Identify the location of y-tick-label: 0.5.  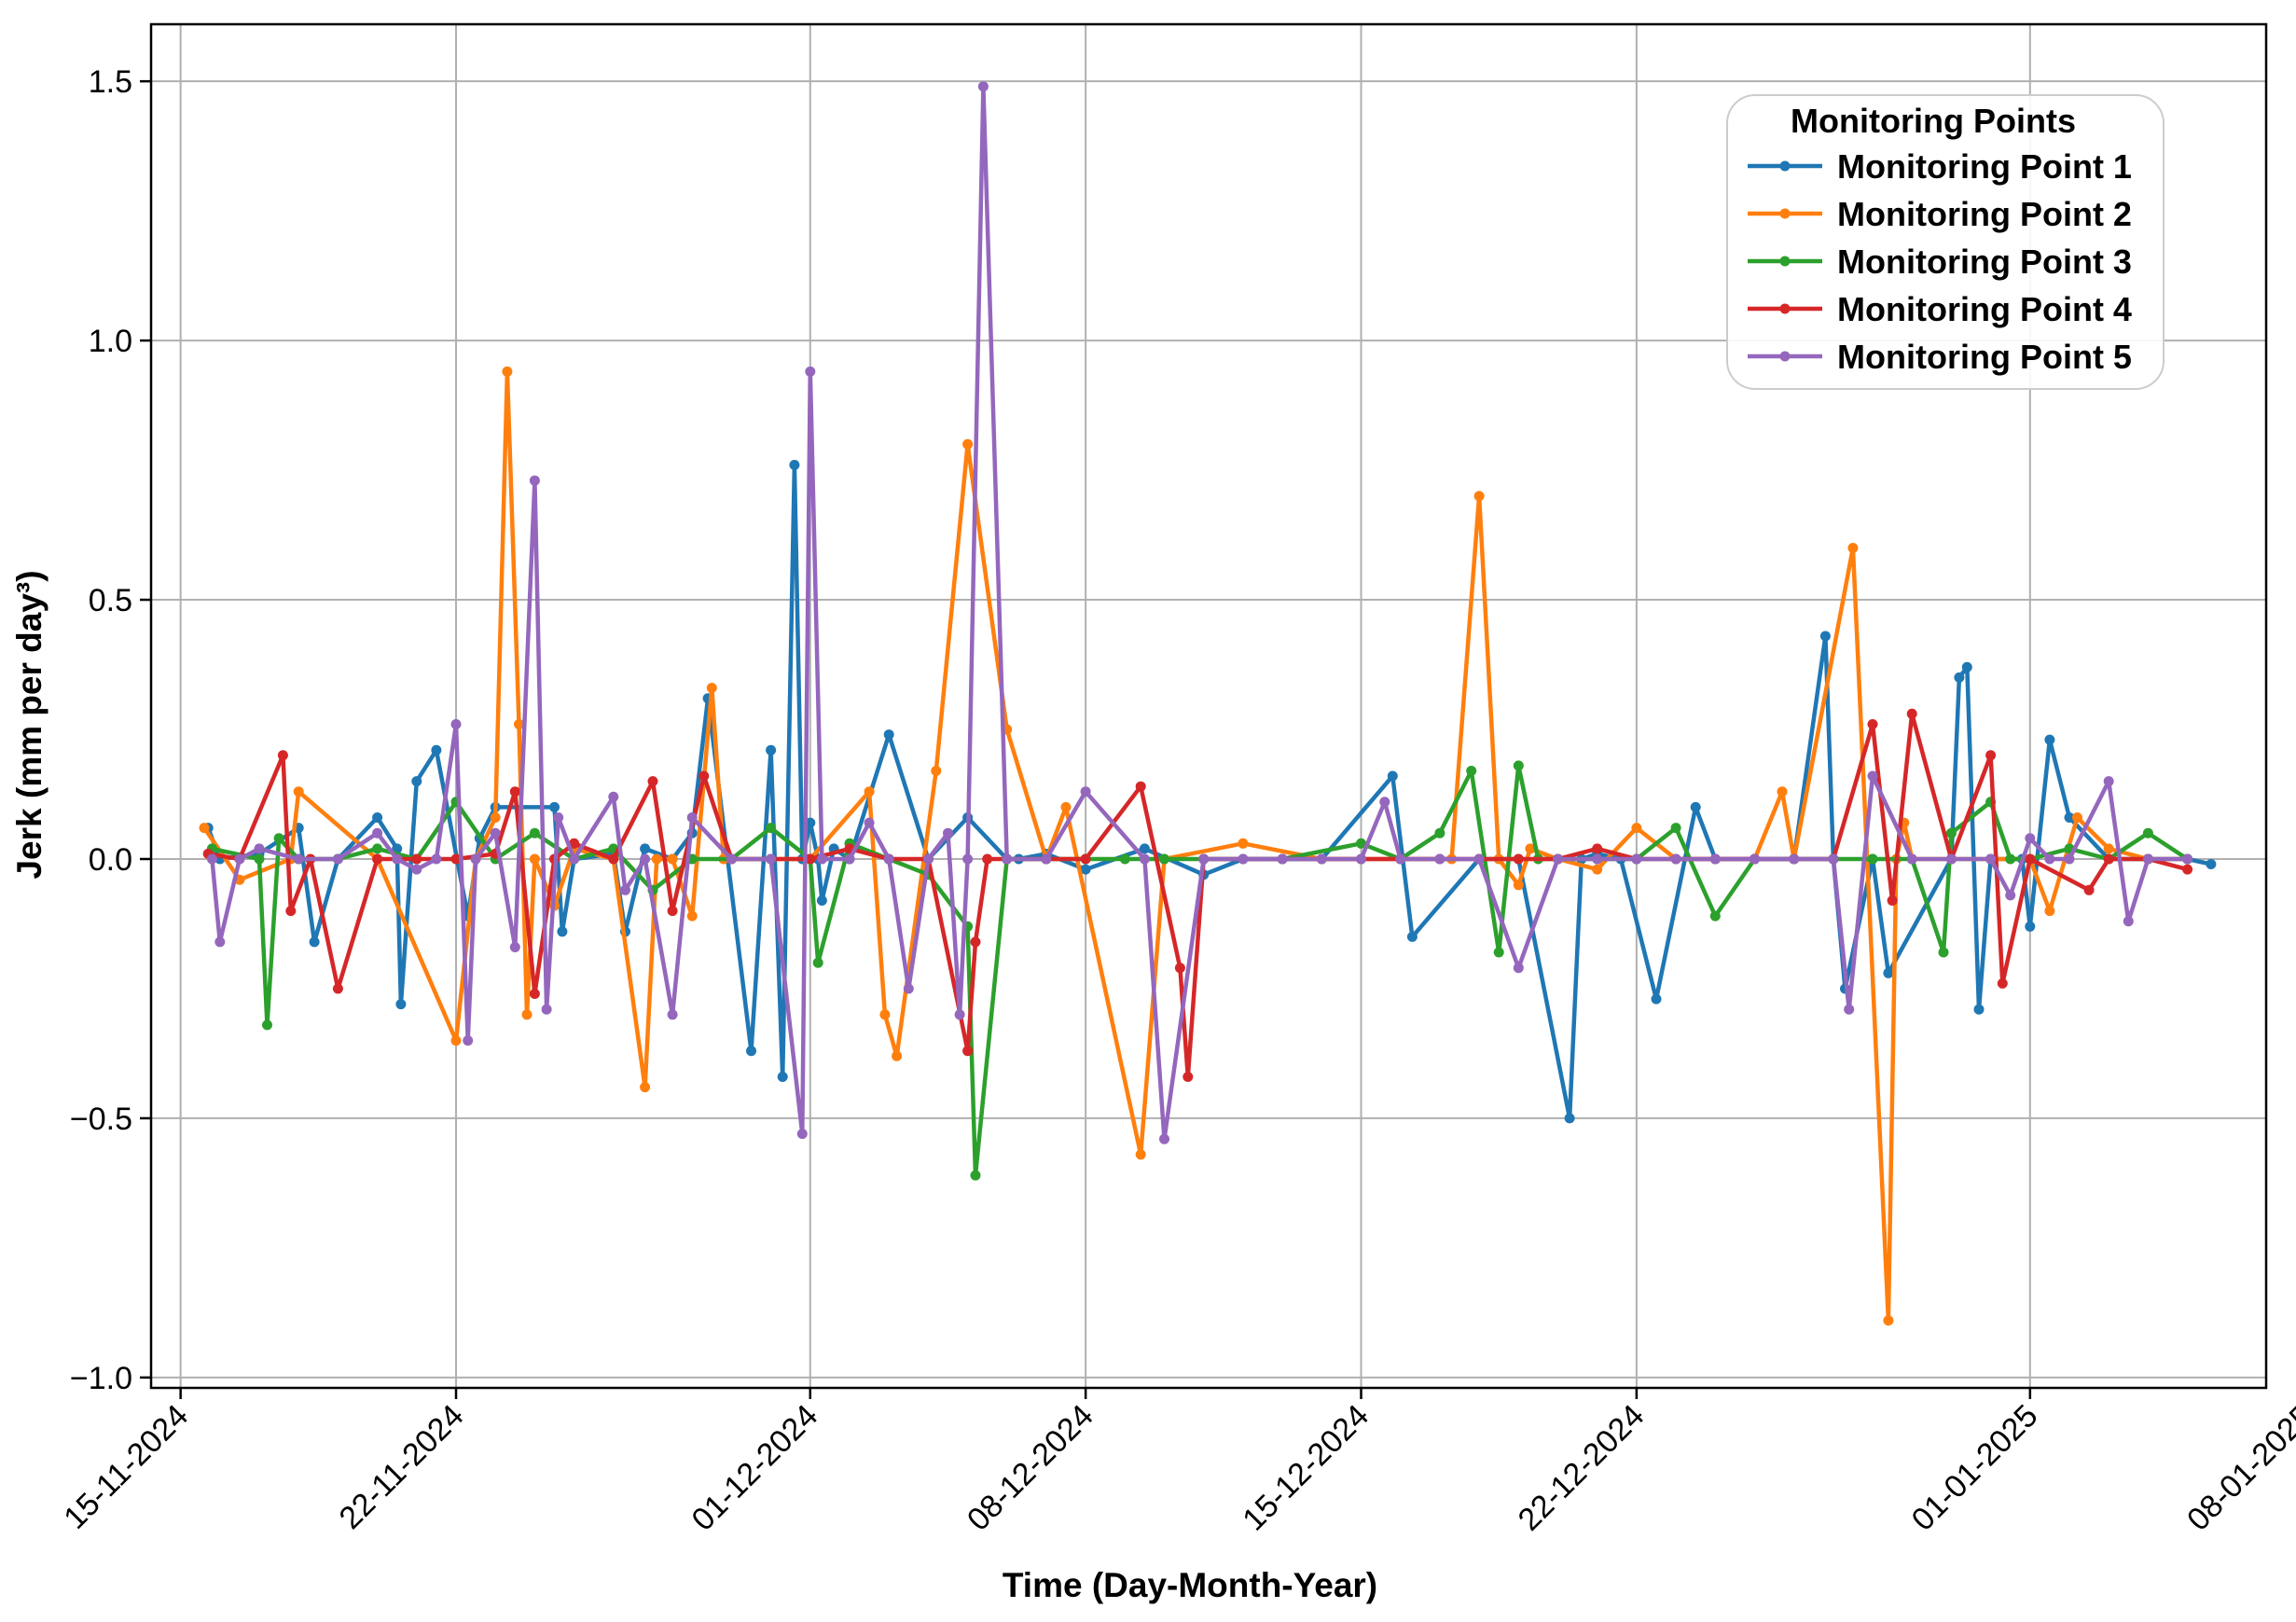
(110, 600).